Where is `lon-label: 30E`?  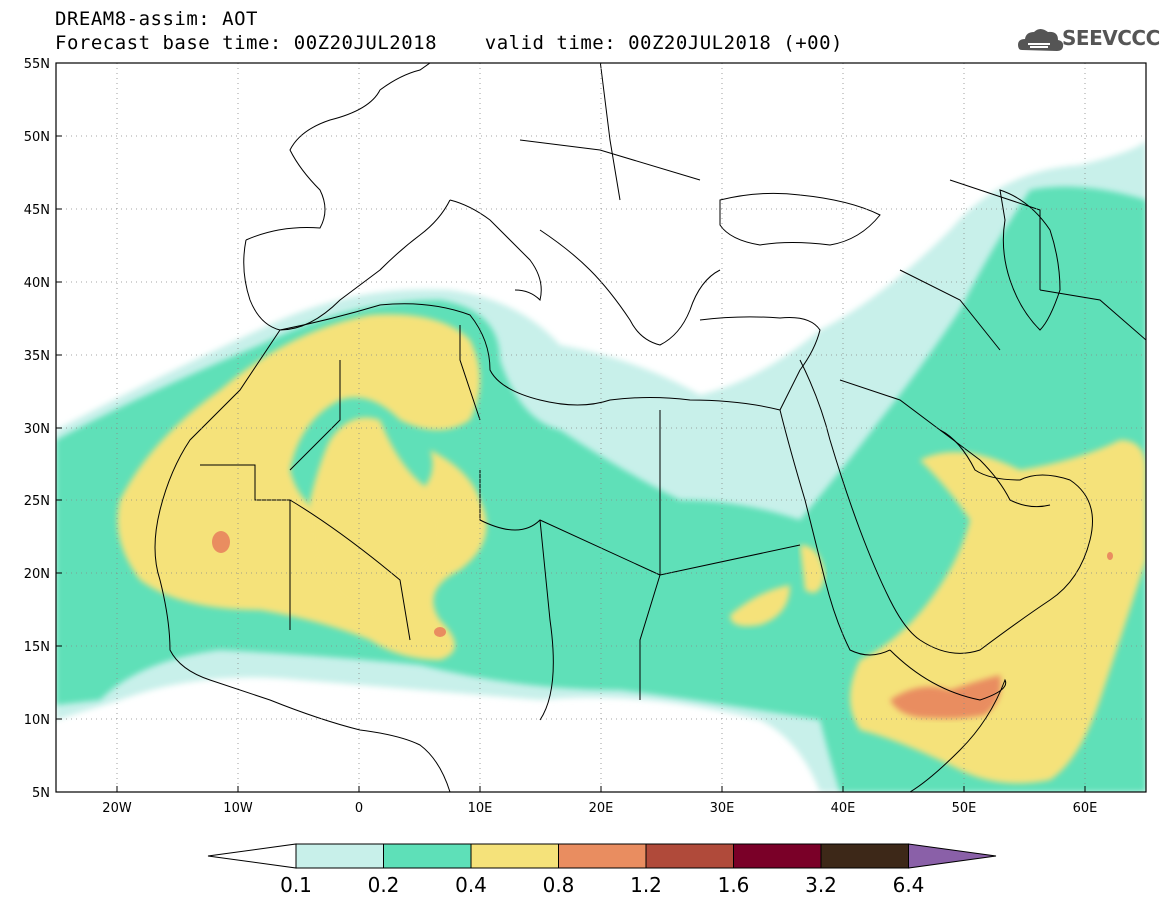 lon-label: 30E is located at coordinates (722, 808).